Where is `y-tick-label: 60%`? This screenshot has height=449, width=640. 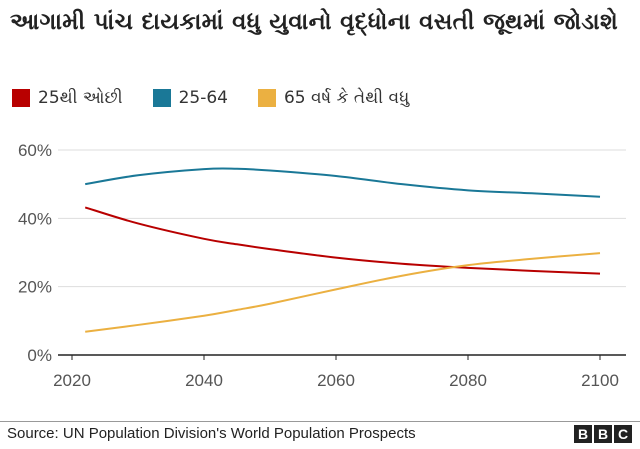 y-tick-label: 60% is located at coordinates (35, 150).